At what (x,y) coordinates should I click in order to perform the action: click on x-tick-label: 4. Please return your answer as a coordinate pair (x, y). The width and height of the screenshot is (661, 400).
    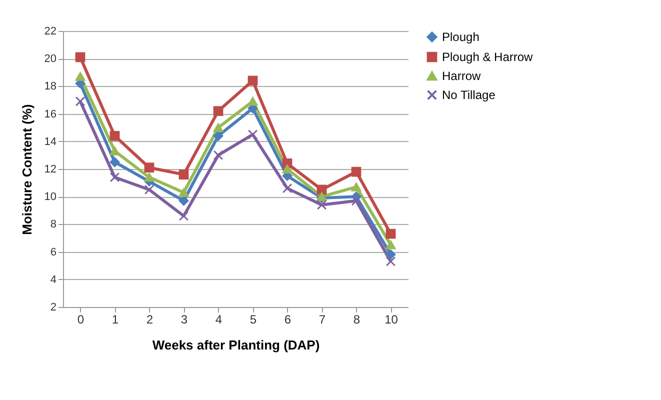
    Looking at the image, I should click on (218, 319).